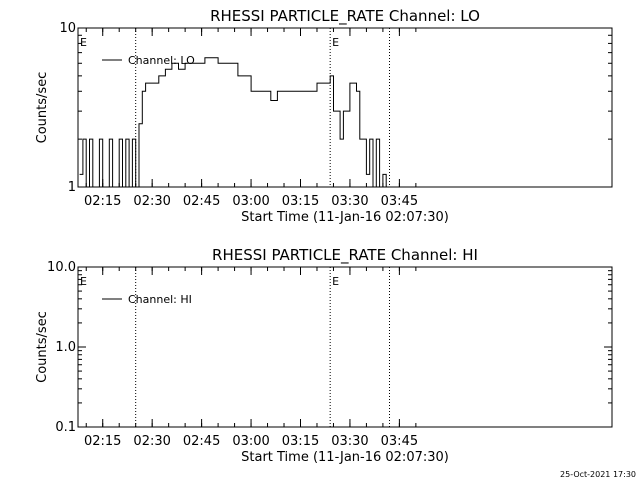 Image resolution: width=640 pixels, height=485 pixels. I want to click on y-tick-label: 0.1, so click(65, 427).